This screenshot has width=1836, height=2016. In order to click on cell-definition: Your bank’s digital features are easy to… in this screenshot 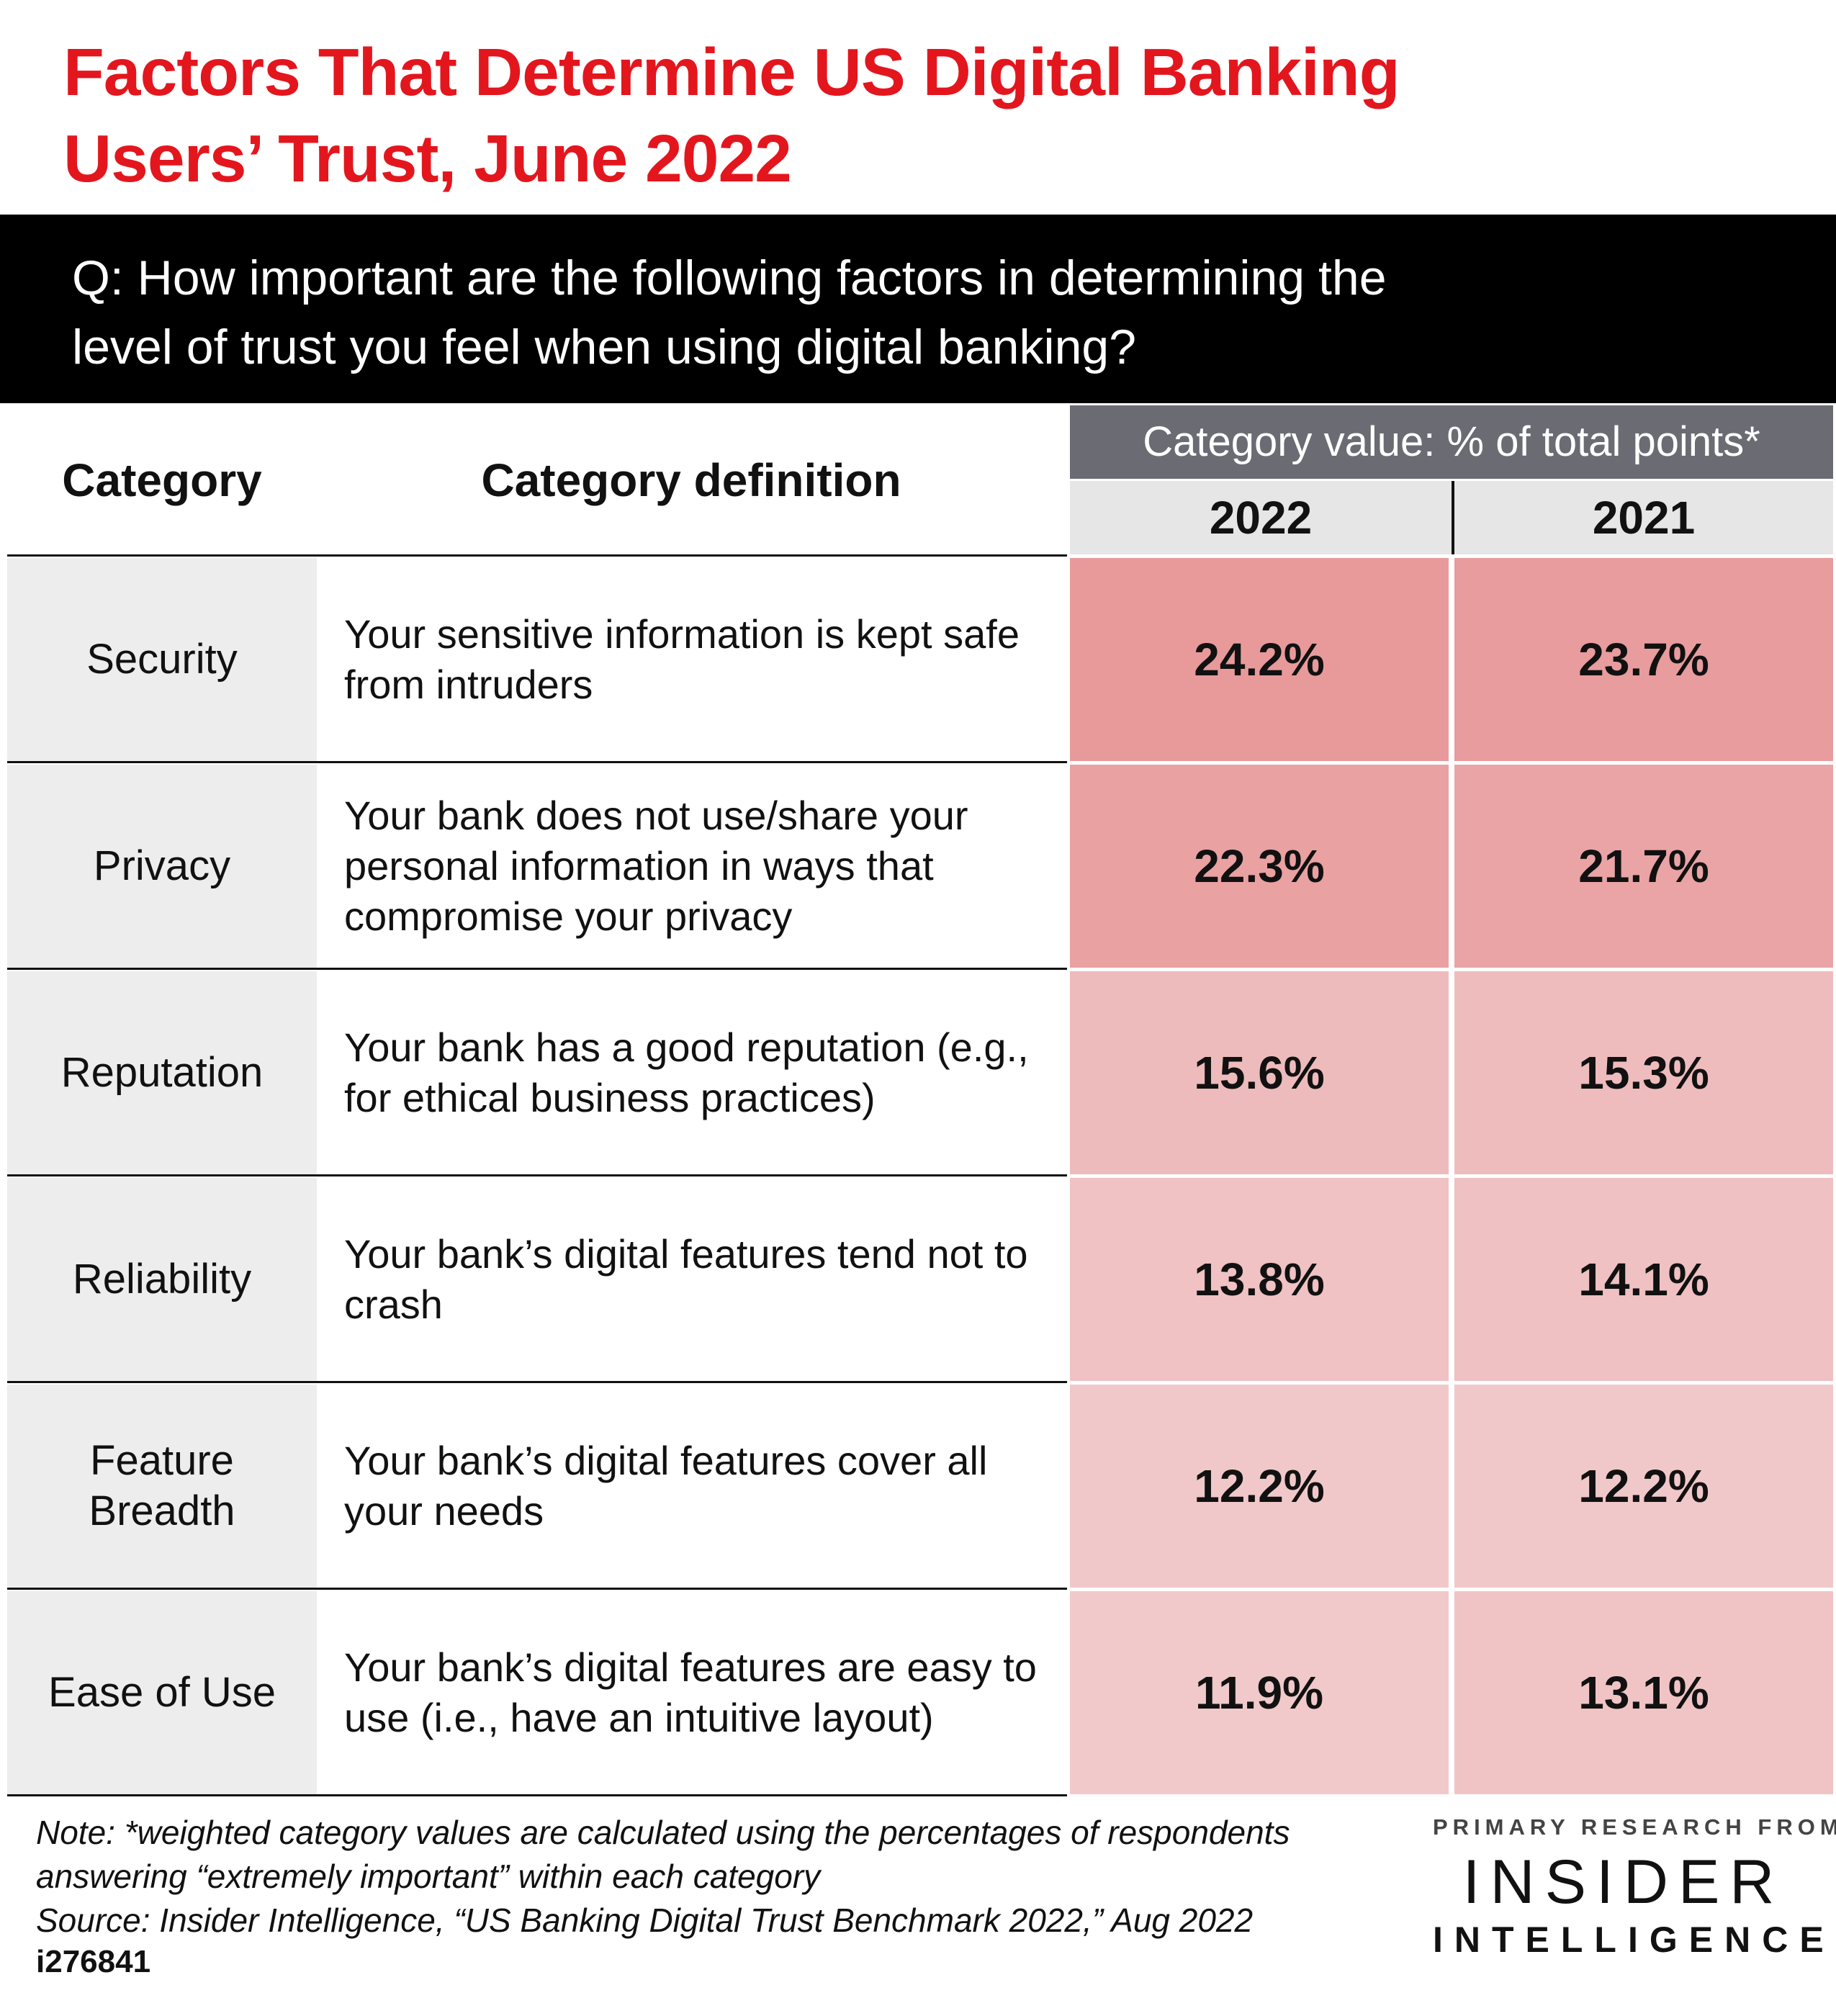, I will do `click(704, 1692)`.